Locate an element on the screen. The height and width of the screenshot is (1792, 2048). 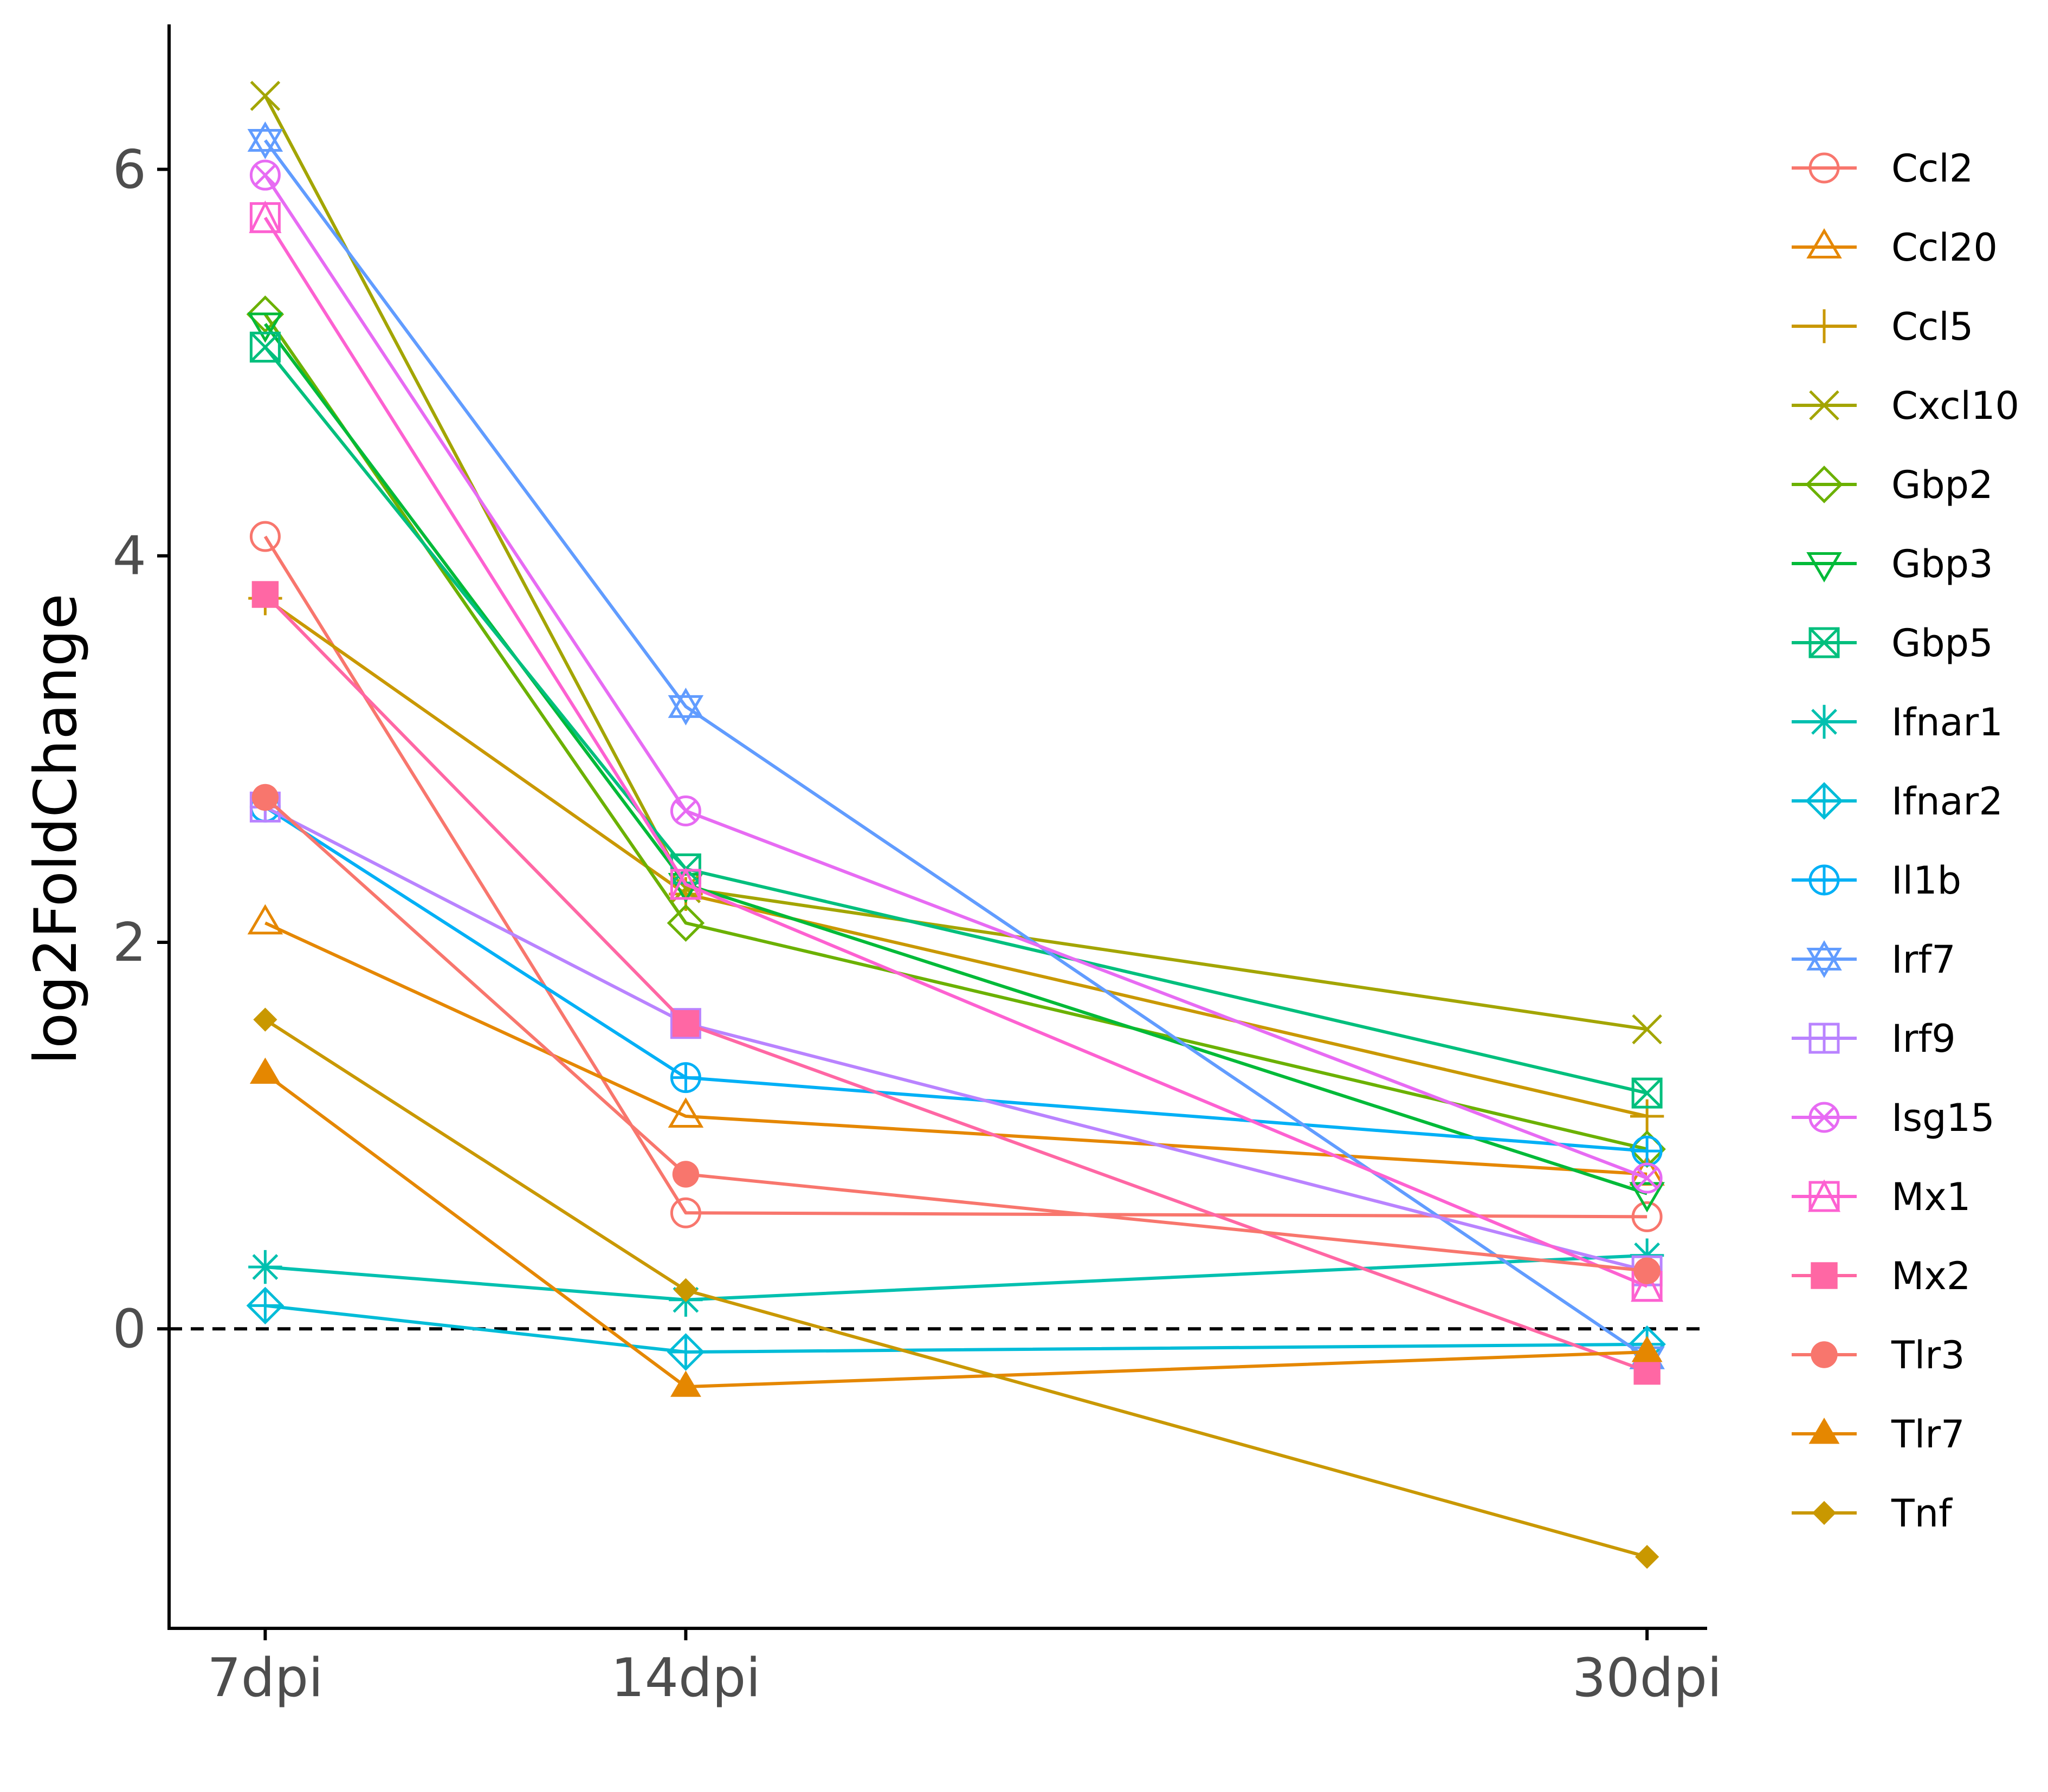
legend-entry: Ifnar1 is located at coordinates (1897, 722).